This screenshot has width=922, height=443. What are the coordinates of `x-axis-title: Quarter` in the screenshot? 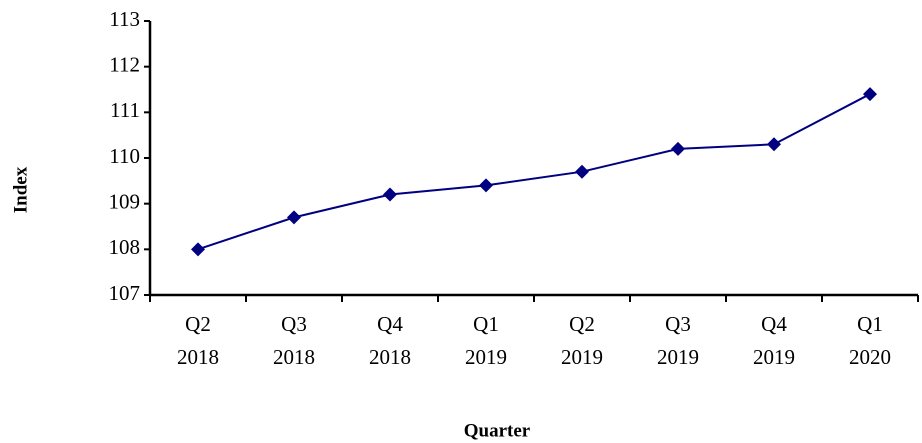 It's located at (497, 430).